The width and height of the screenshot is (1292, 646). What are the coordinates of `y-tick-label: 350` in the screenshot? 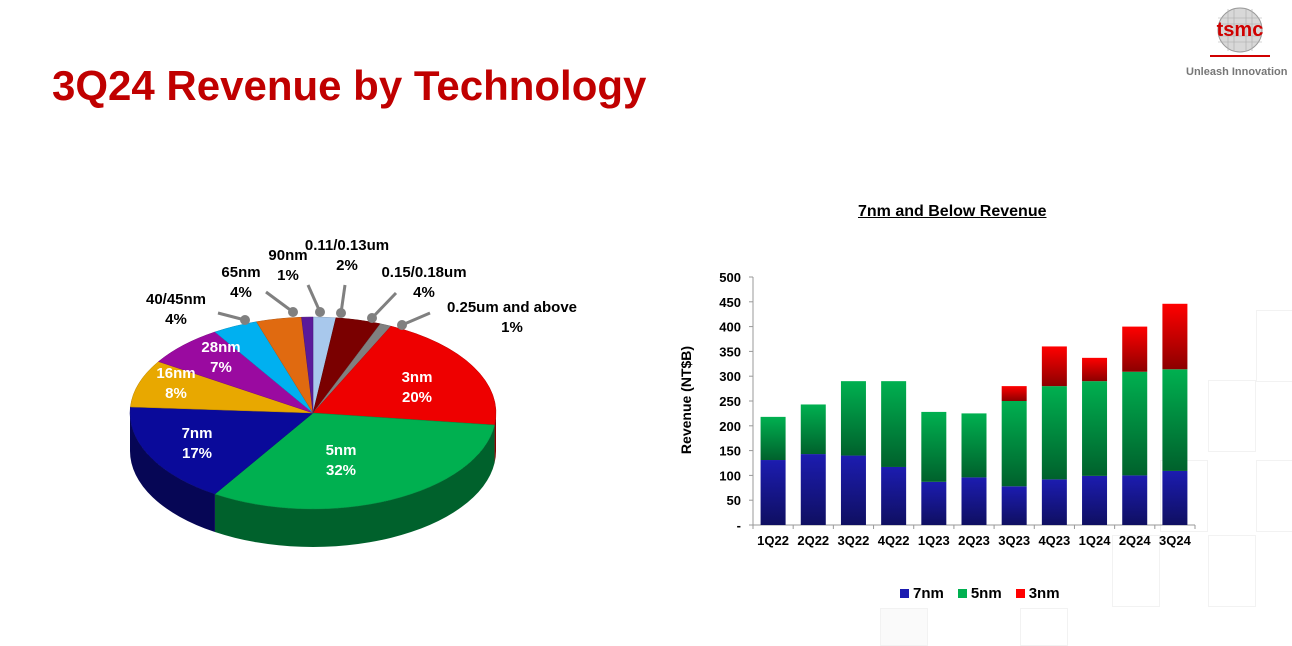 It's located at (730, 351).